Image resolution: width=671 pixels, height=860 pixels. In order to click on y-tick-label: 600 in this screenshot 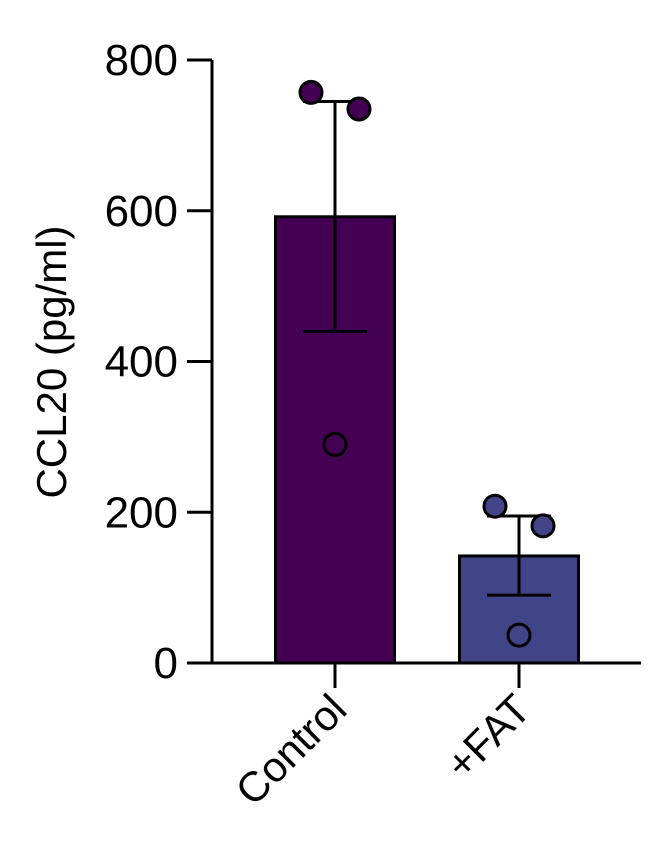, I will do `click(141, 211)`.